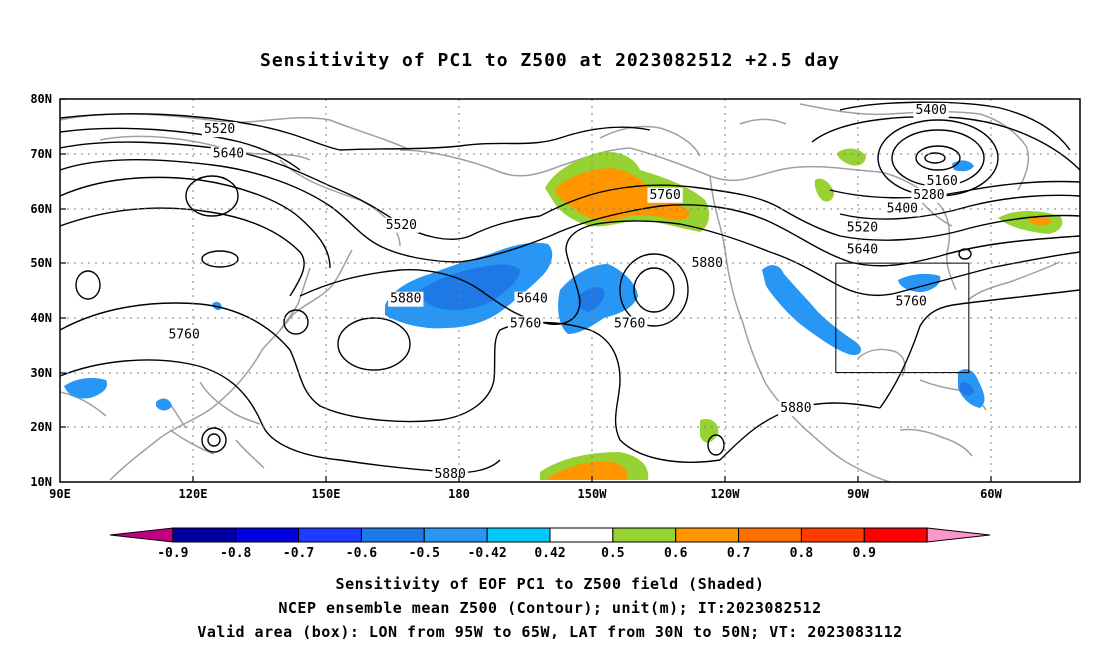  I want to click on lon-tick-label: 60W, so click(991, 494).